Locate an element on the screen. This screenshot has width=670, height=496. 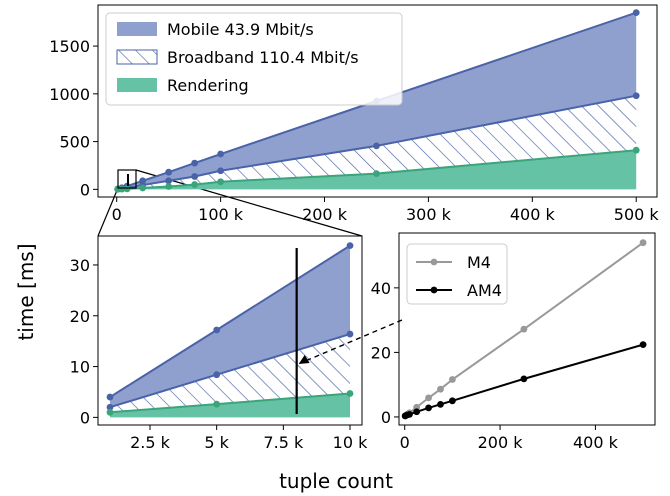
dashed-arrow-line is located at coordinates (355, 340).